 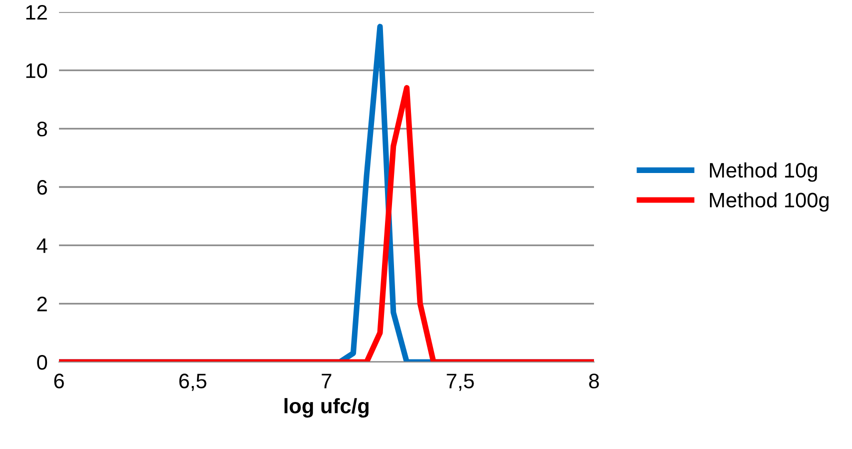 I want to click on legend-label: Method 10g, so click(x=763, y=172).